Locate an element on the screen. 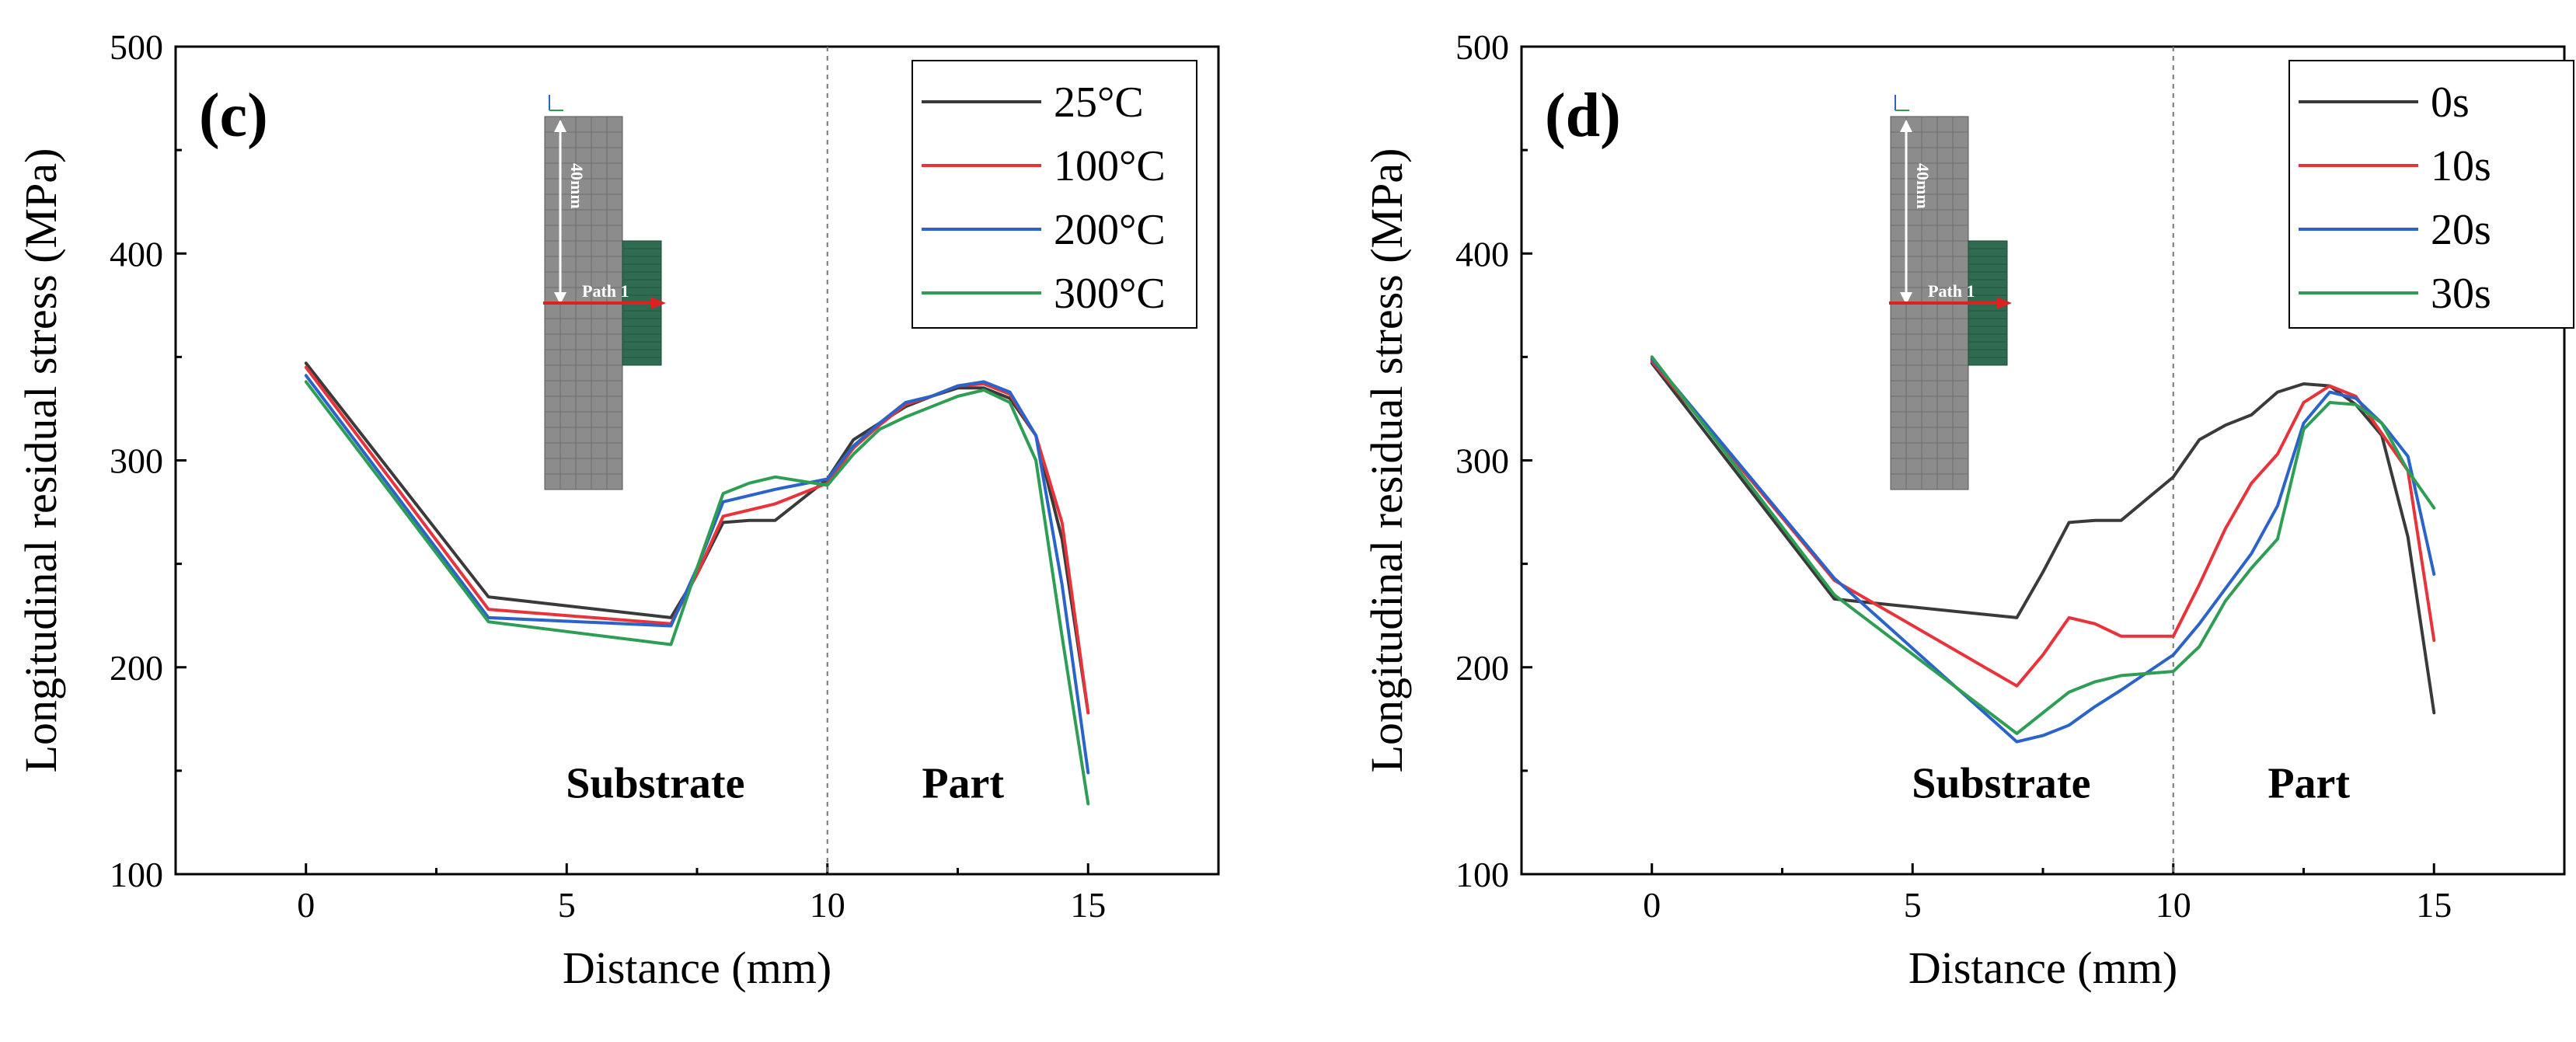 The width and height of the screenshot is (2576, 1042). legend-label: 300°C is located at coordinates (1110, 294).